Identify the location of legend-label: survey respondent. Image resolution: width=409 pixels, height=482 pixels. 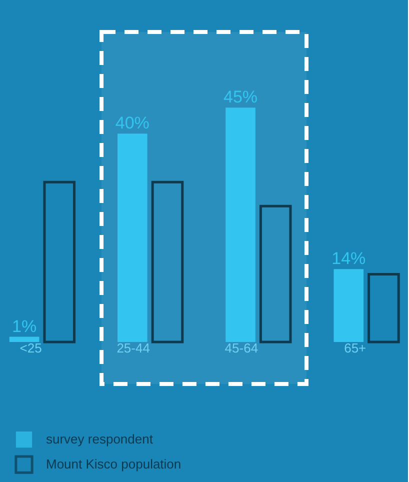
(100, 439).